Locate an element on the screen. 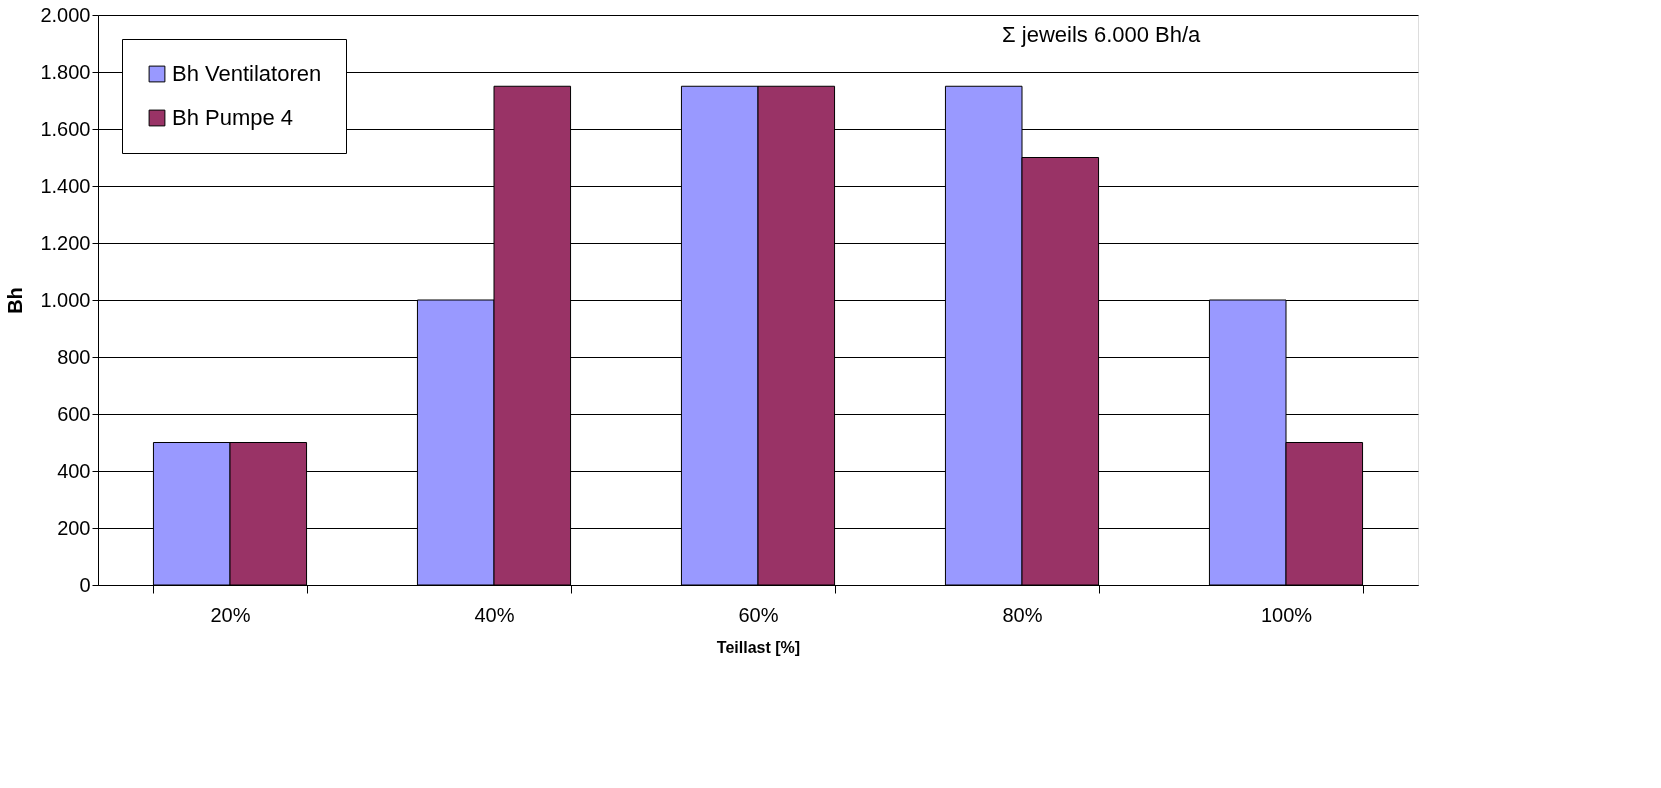 This screenshot has height=788, width=1661. y-tick-label: 1.600 is located at coordinates (65, 128).